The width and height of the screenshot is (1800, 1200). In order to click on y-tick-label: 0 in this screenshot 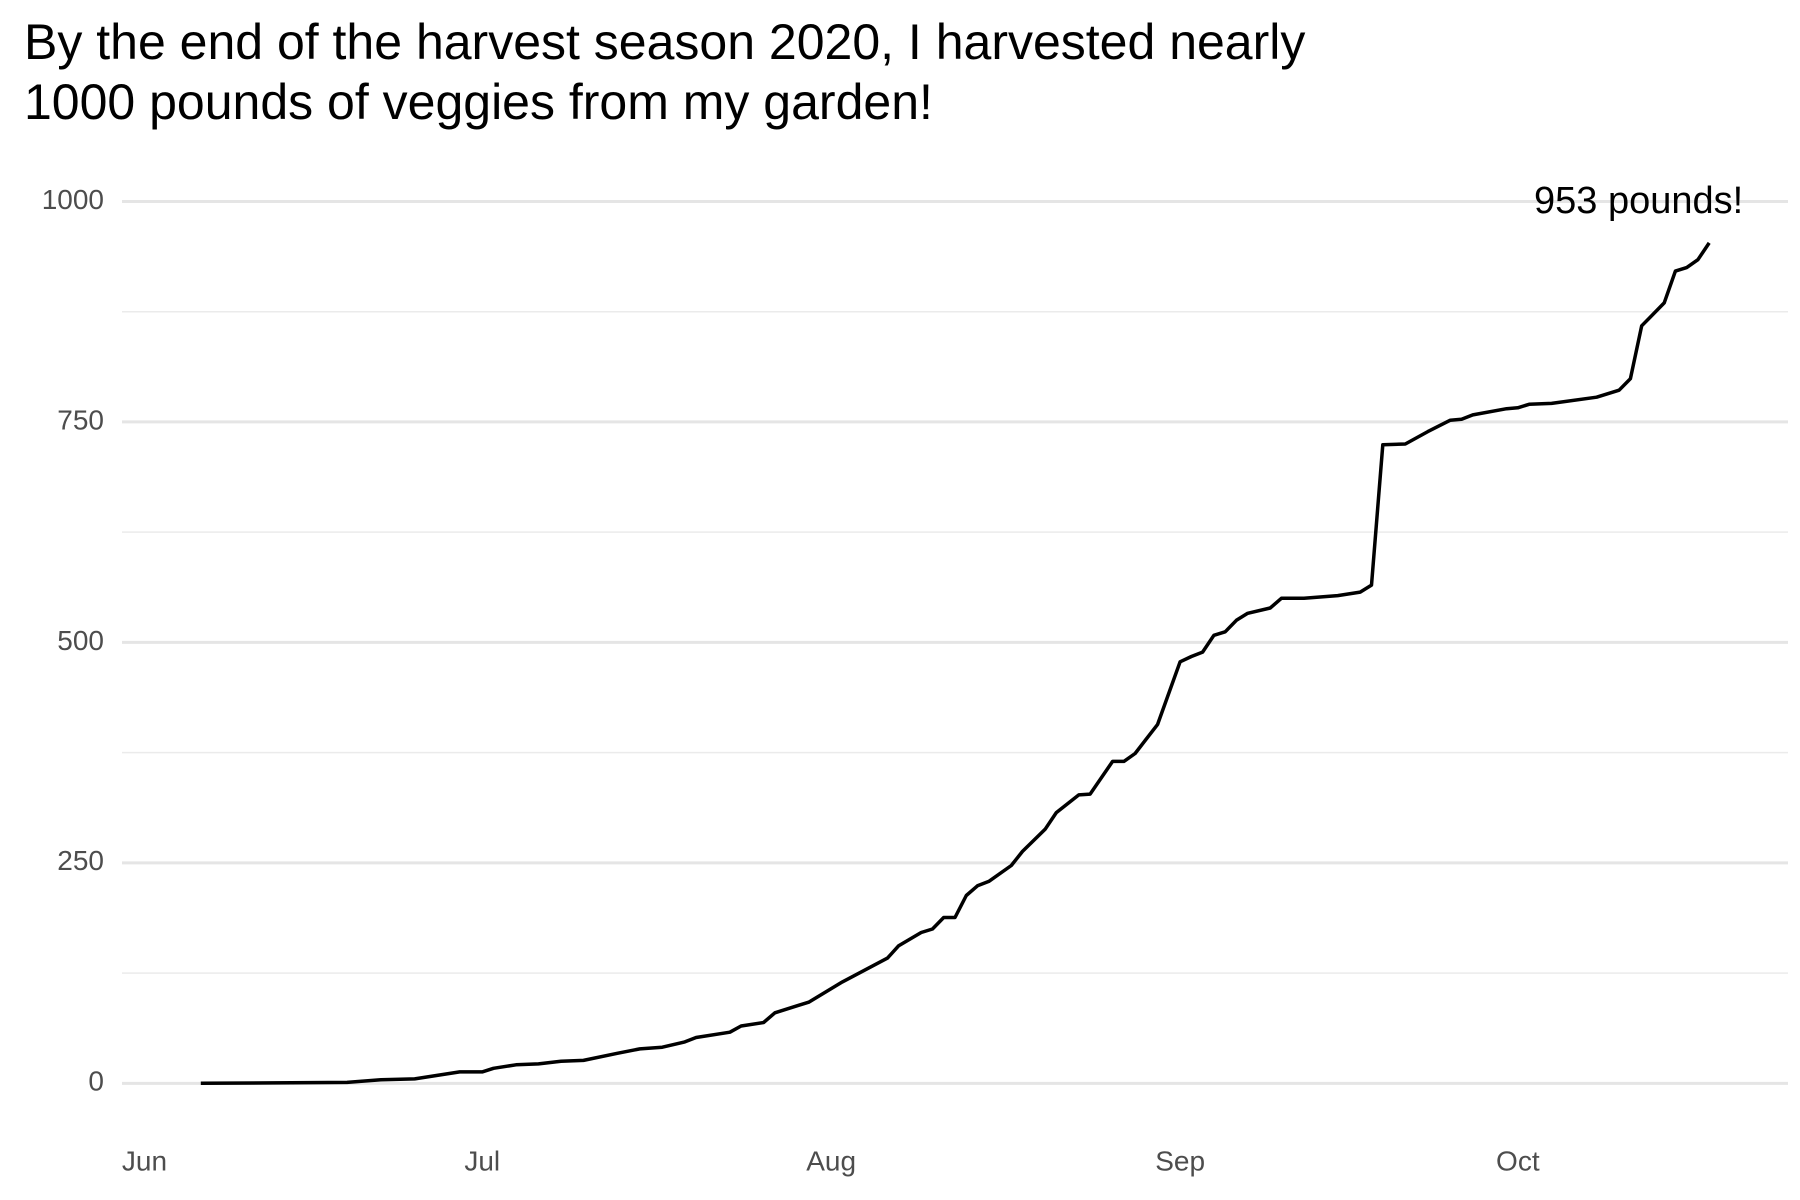, I will do `click(96, 1081)`.